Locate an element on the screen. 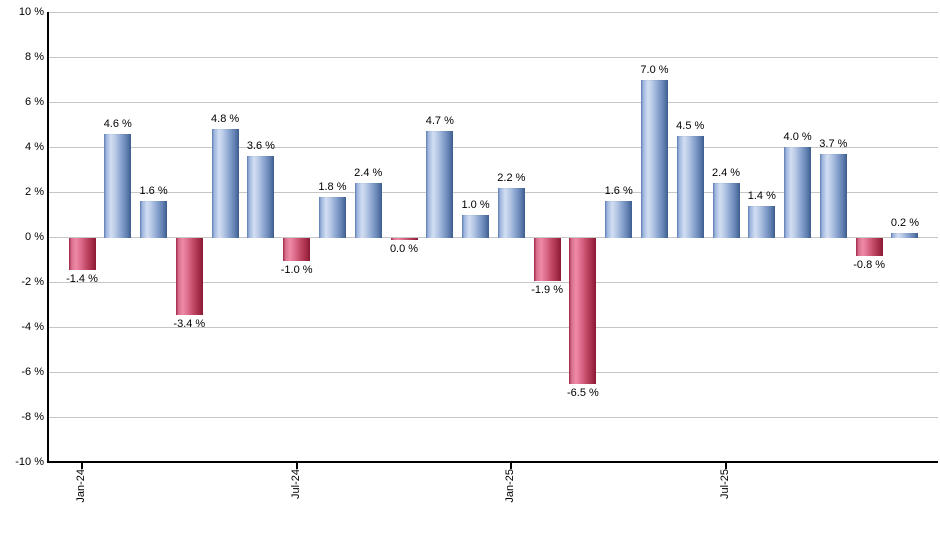  x-axis-tick-label: Jul-24 is located at coordinates (295, 484).